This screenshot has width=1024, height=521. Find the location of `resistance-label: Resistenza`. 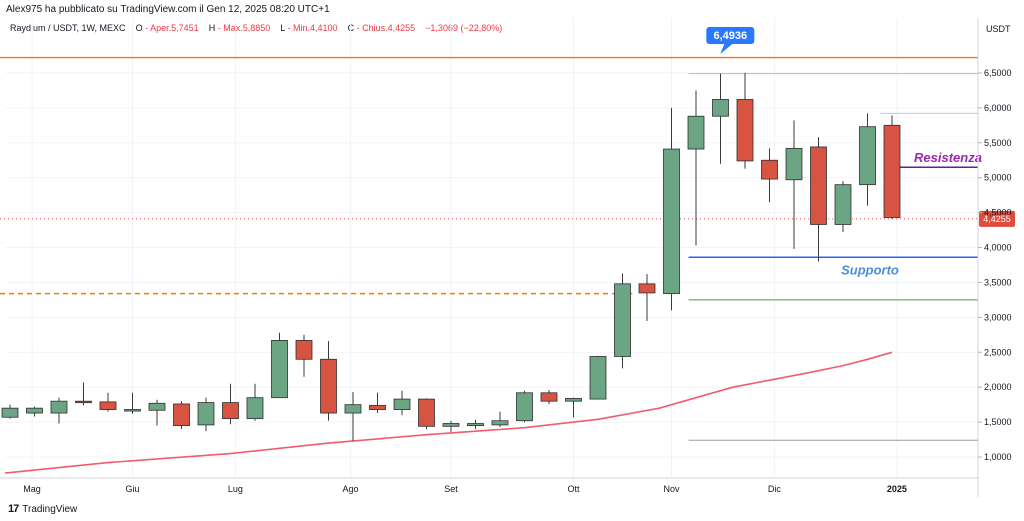

resistance-label: Resistenza is located at coordinates (948, 157).